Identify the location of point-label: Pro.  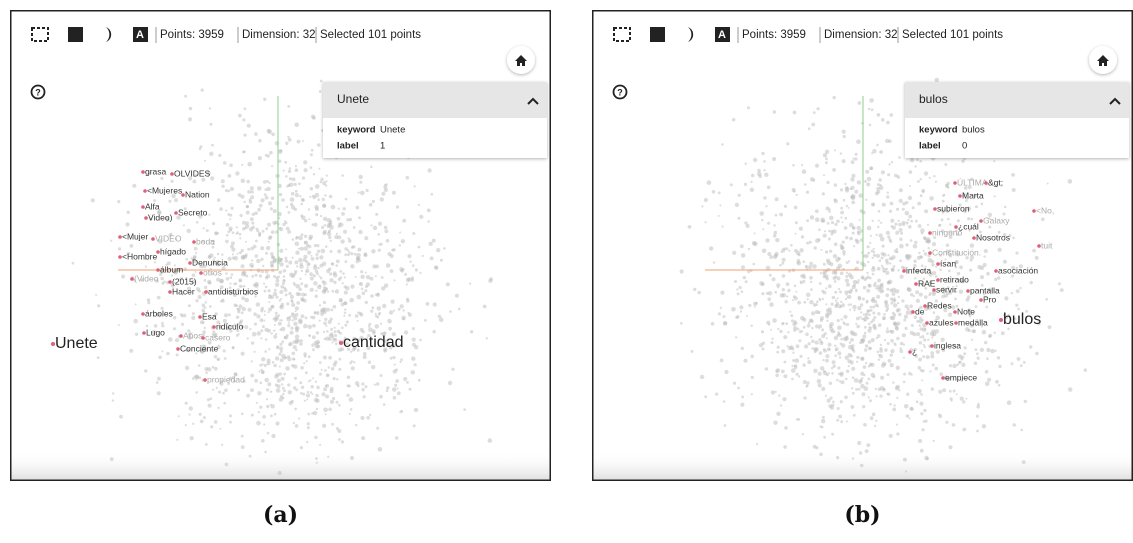
(990, 299).